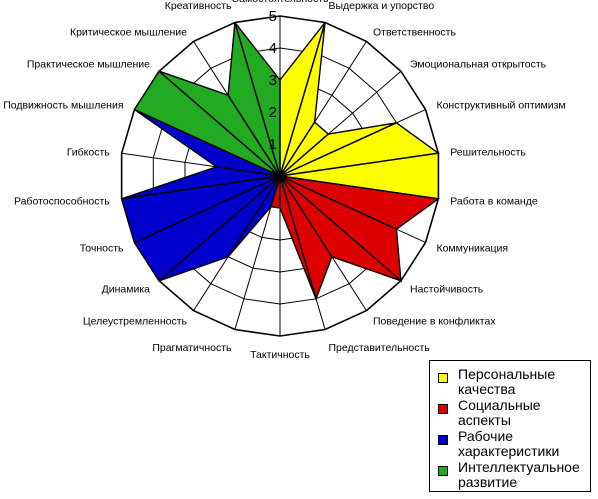 This screenshot has height=499, width=598. What do you see at coordinates (499, 412) in the screenshot?
I see `legend-label-social: Социальные аспекты` at bounding box center [499, 412].